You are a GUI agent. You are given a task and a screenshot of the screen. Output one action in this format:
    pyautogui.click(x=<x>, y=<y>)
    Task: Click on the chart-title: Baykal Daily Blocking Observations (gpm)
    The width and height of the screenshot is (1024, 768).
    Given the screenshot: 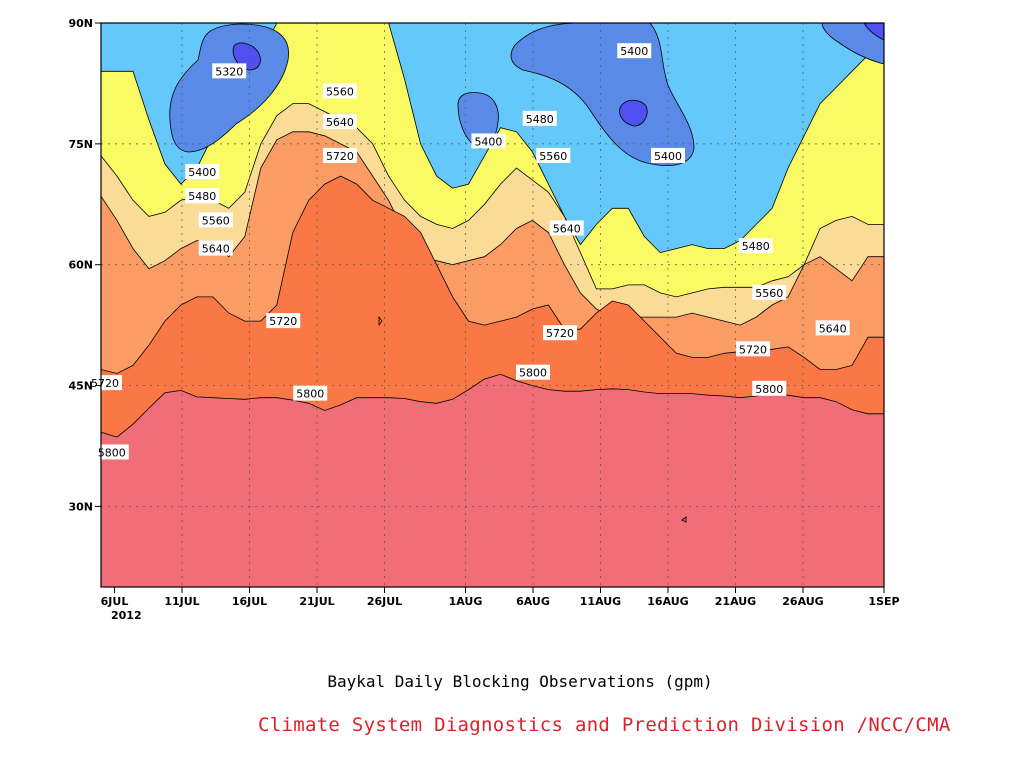 What is the action you would take?
    pyautogui.click(x=520, y=681)
    